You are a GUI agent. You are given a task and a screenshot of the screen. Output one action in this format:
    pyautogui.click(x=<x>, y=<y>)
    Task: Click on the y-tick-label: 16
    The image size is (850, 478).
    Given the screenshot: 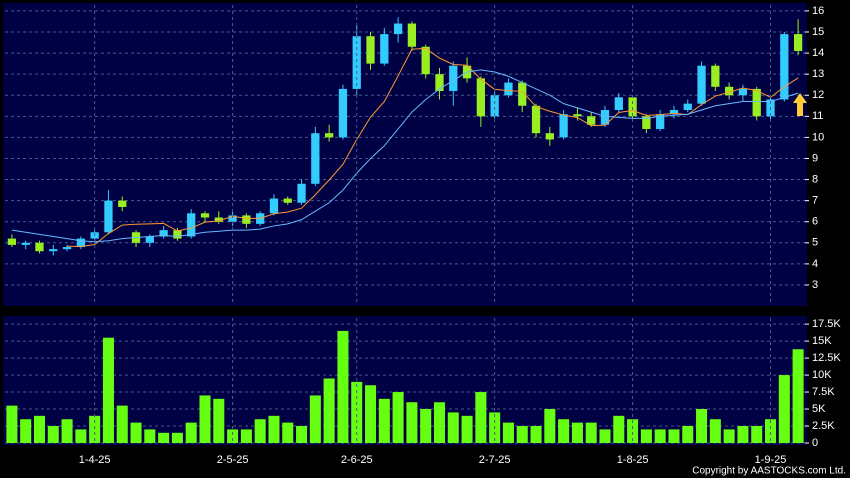 What is the action you would take?
    pyautogui.click(x=818, y=11)
    